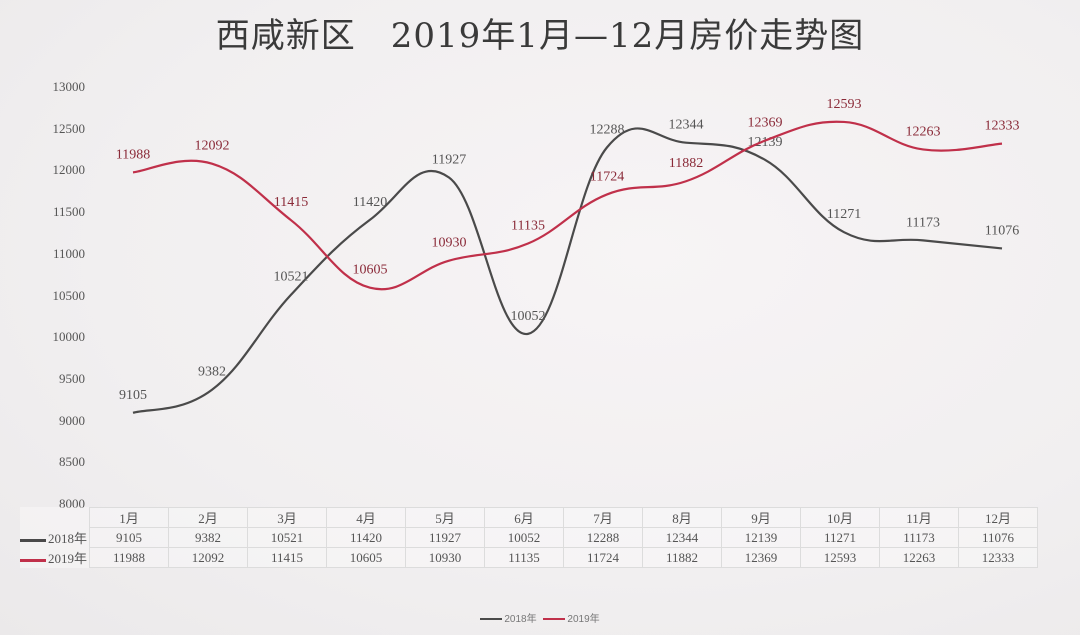 This screenshot has height=635, width=1080. Describe the element at coordinates (528, 316) in the screenshot. I see `data-label: 10052` at that location.